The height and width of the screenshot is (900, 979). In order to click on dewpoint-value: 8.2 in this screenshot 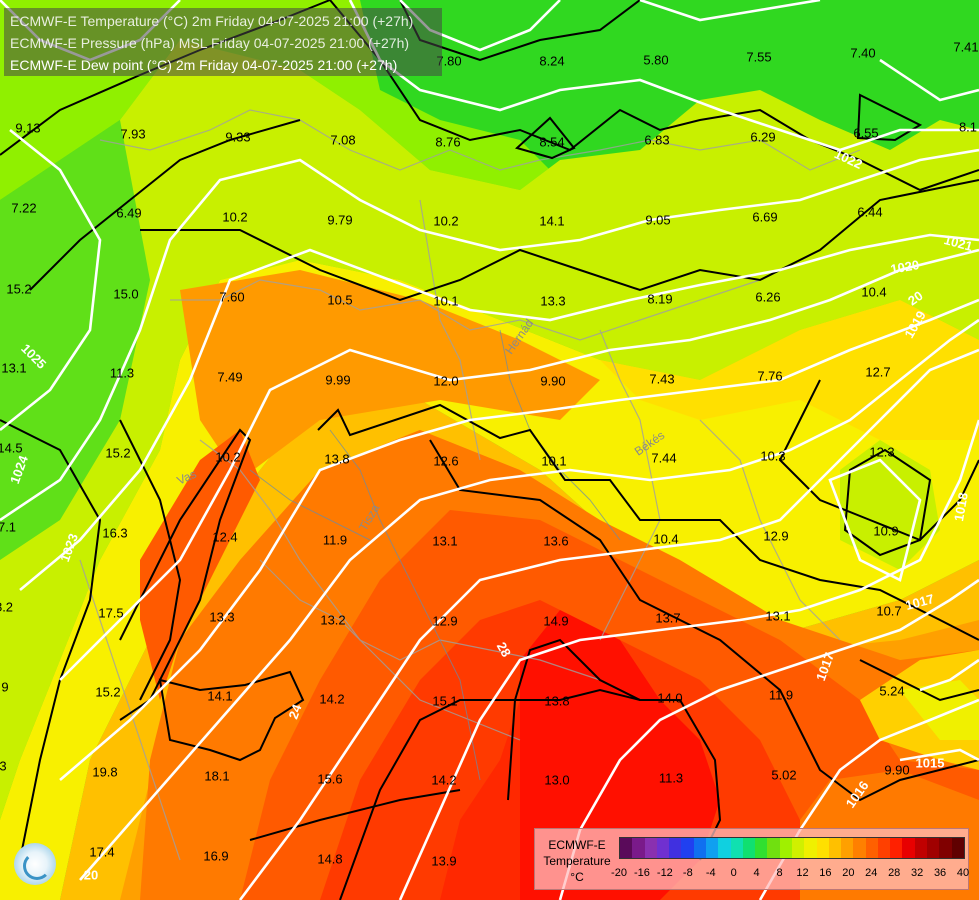, I will do `click(6, 606)`.